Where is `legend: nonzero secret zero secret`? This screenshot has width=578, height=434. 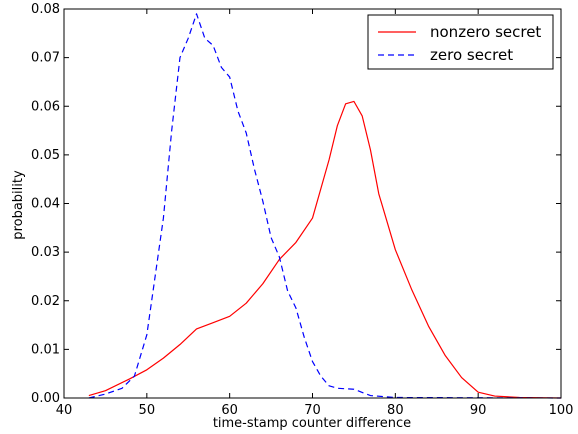 legend: nonzero secret zero secret is located at coordinates (460, 42).